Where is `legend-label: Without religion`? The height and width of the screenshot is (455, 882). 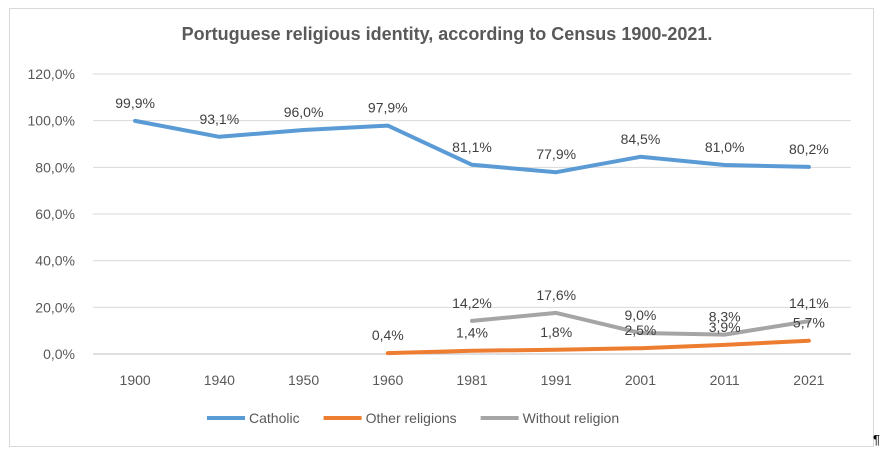 legend-label: Without religion is located at coordinates (571, 418).